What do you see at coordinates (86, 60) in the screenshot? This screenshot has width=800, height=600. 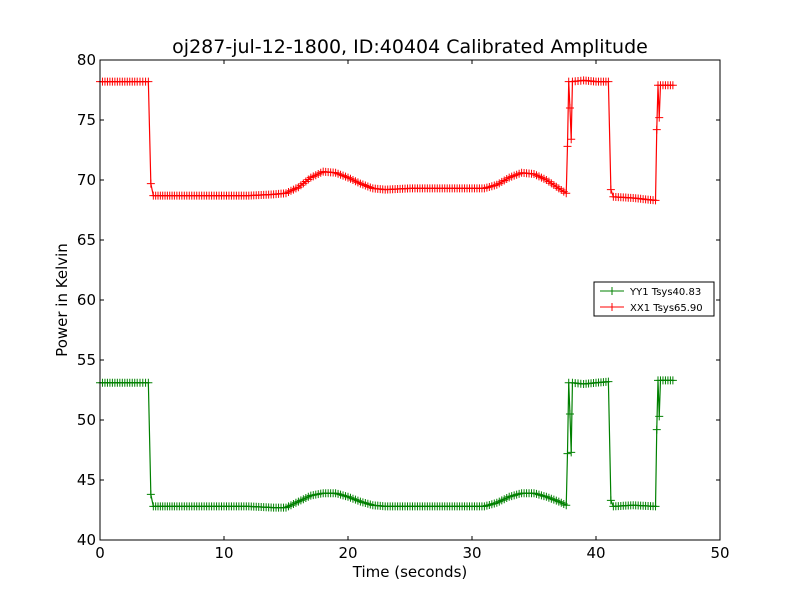 I see `y-tick-label: 80` at bounding box center [86, 60].